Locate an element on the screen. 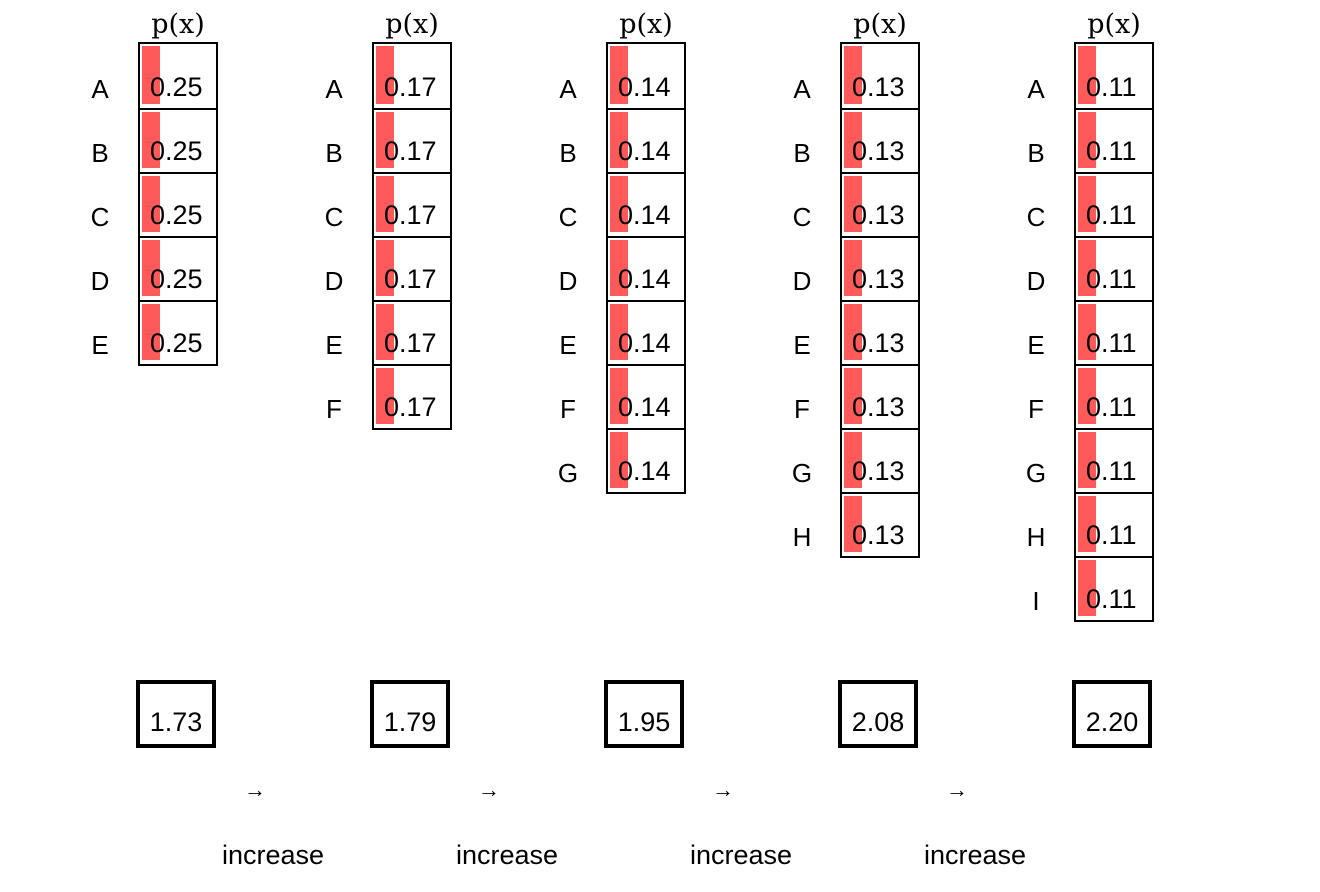 This screenshot has width=1320, height=892. outcome-label: H is located at coordinates (802, 537).